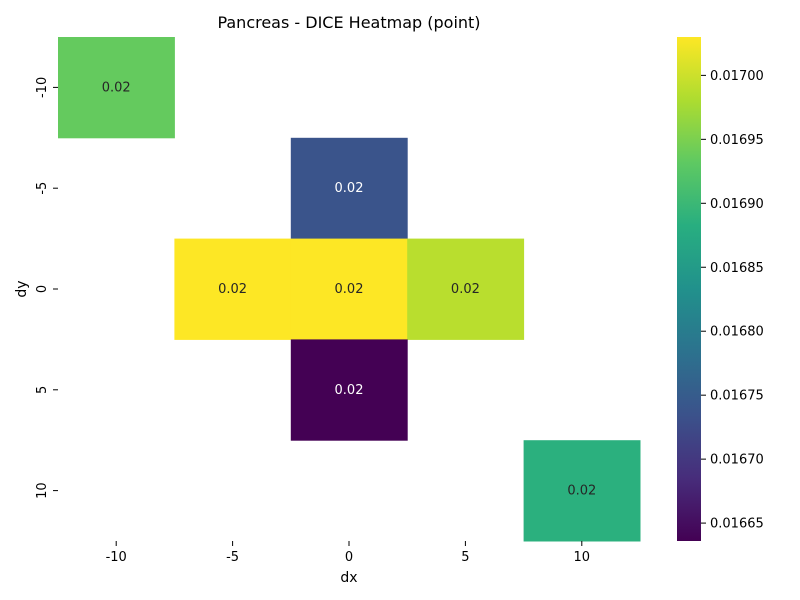 This screenshot has width=800, height=600. What do you see at coordinates (348, 578) in the screenshot?
I see `x-axis-label: dx` at bounding box center [348, 578].